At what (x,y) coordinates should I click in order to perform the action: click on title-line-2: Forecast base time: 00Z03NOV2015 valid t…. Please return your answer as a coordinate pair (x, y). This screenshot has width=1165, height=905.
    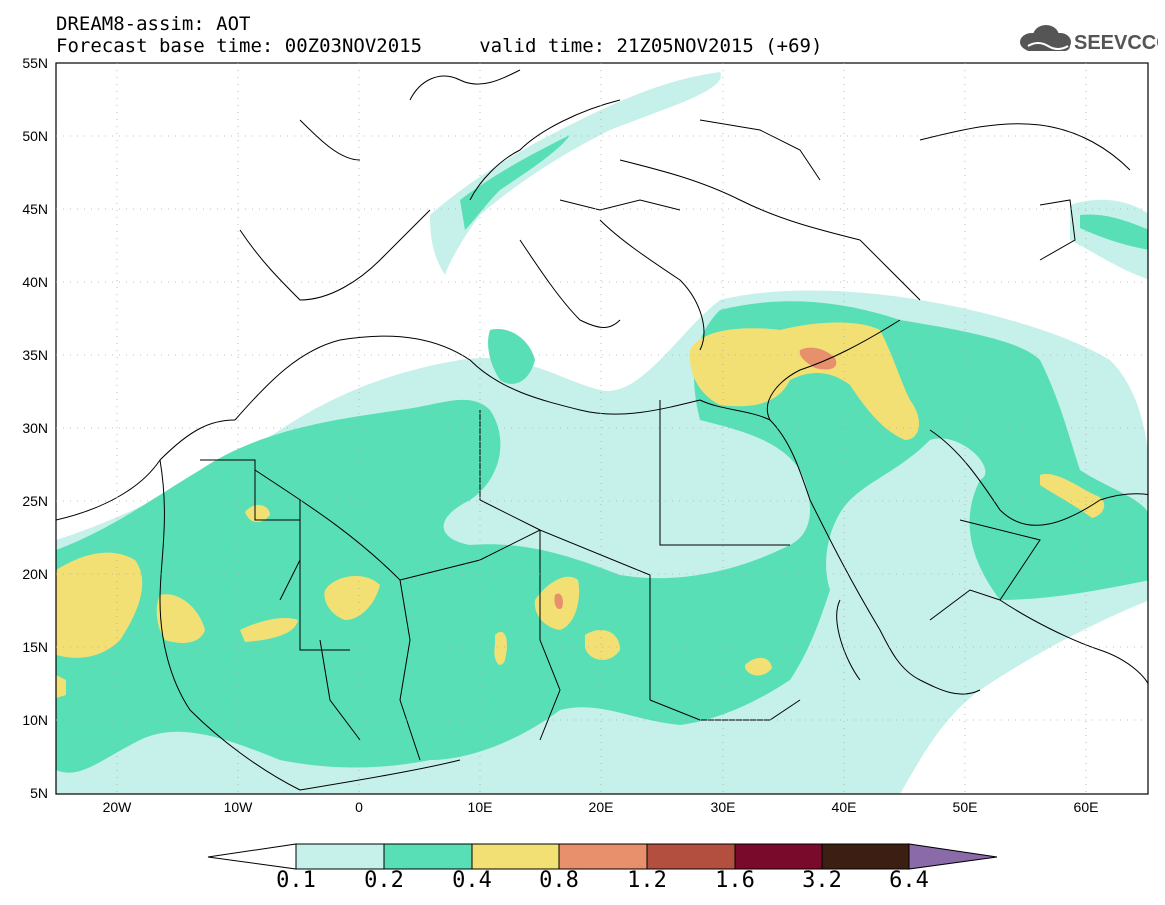
    Looking at the image, I should click on (439, 46).